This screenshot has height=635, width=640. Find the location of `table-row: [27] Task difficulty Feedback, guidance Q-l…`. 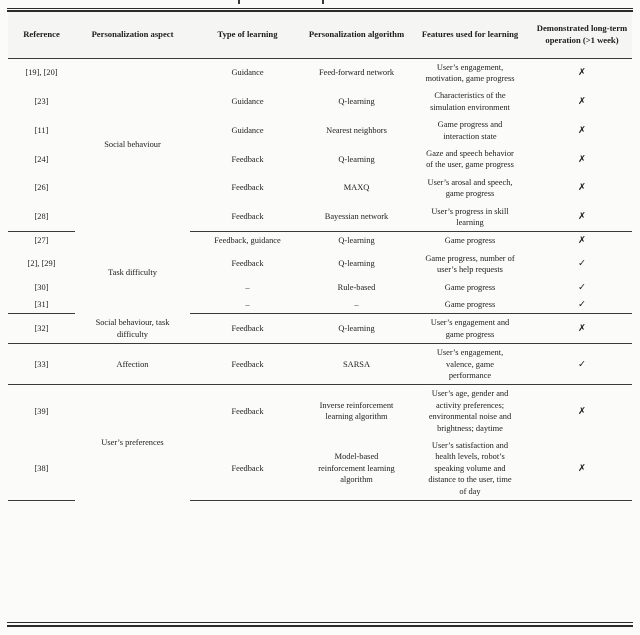

table-row: [27] Task difficulty Feedback, guidance Q-l… is located at coordinates (320, 254).